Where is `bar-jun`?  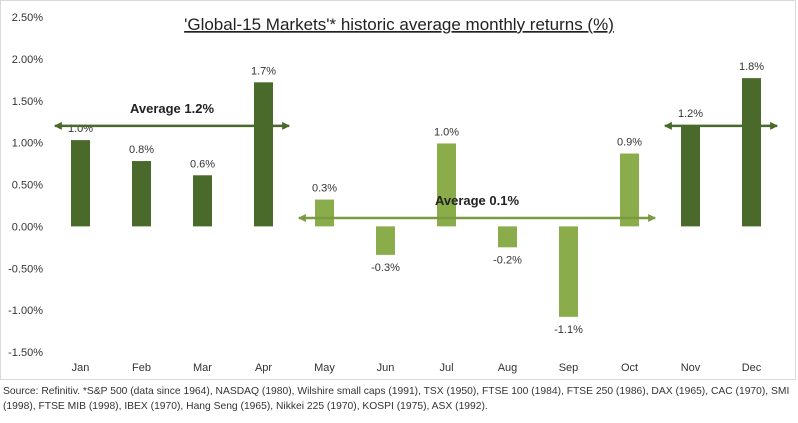 bar-jun is located at coordinates (385, 240).